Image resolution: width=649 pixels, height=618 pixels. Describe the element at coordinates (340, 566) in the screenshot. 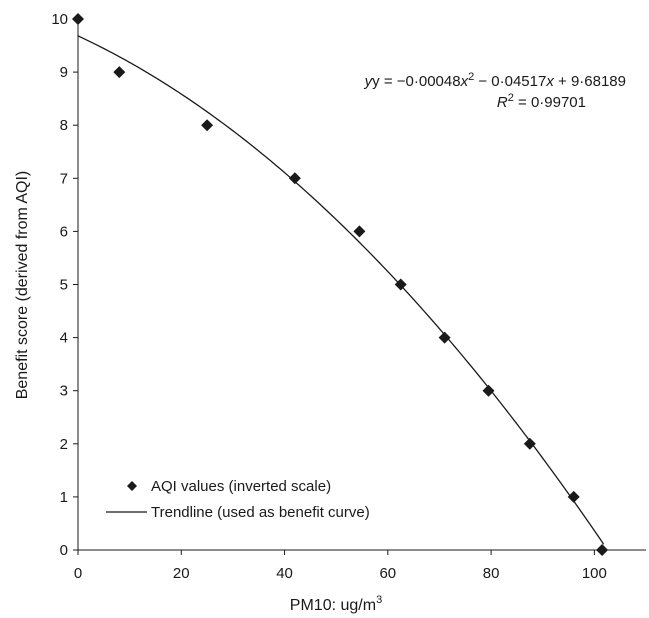

I see `x-axis-ticks: 0 20 40 60 80 100` at that location.